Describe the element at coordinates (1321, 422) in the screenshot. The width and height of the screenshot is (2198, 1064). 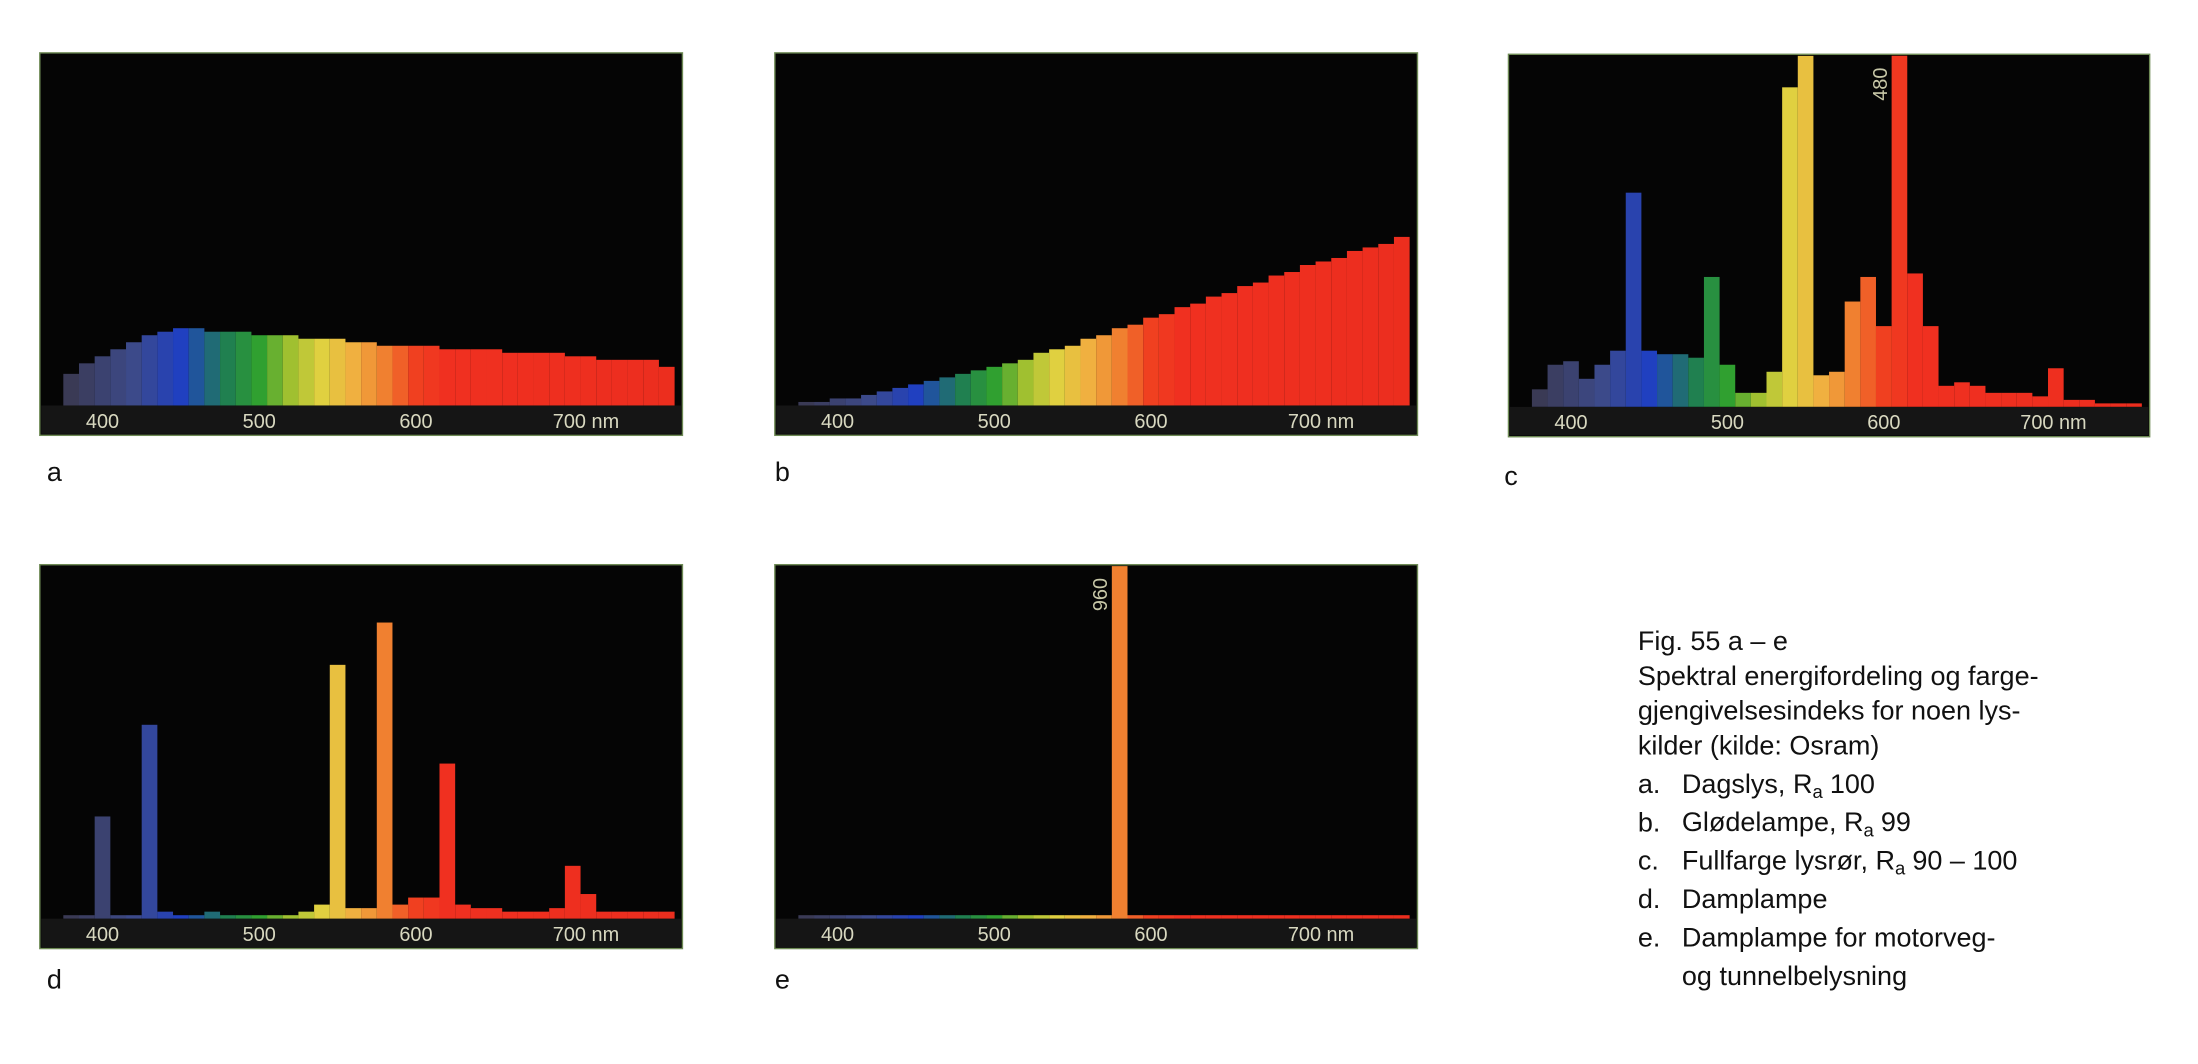
I see `x-tick-label: 700 nm` at that location.